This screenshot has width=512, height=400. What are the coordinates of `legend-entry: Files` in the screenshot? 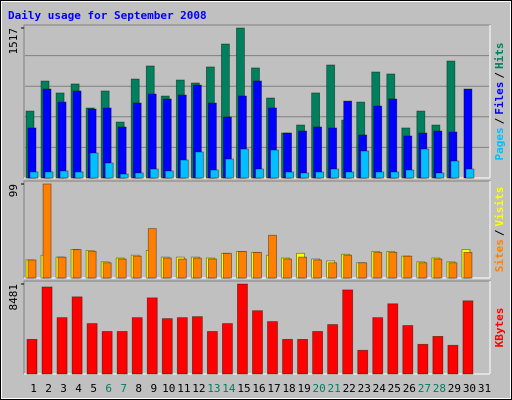 It's located at (499, 98).